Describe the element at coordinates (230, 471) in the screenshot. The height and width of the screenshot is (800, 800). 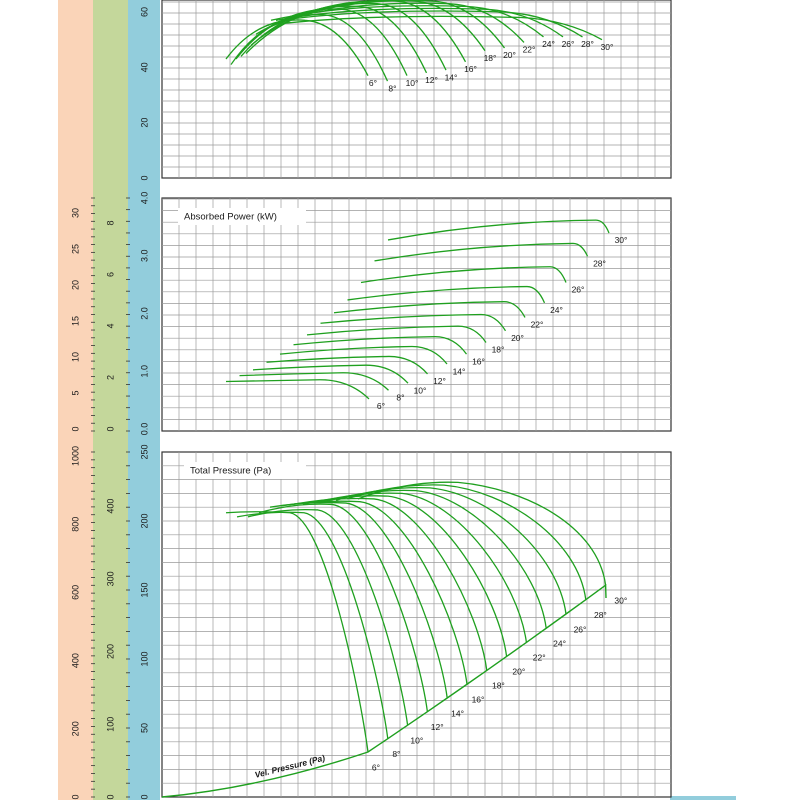
I see `pressure-title: Total Pressure (Pa)` at that location.